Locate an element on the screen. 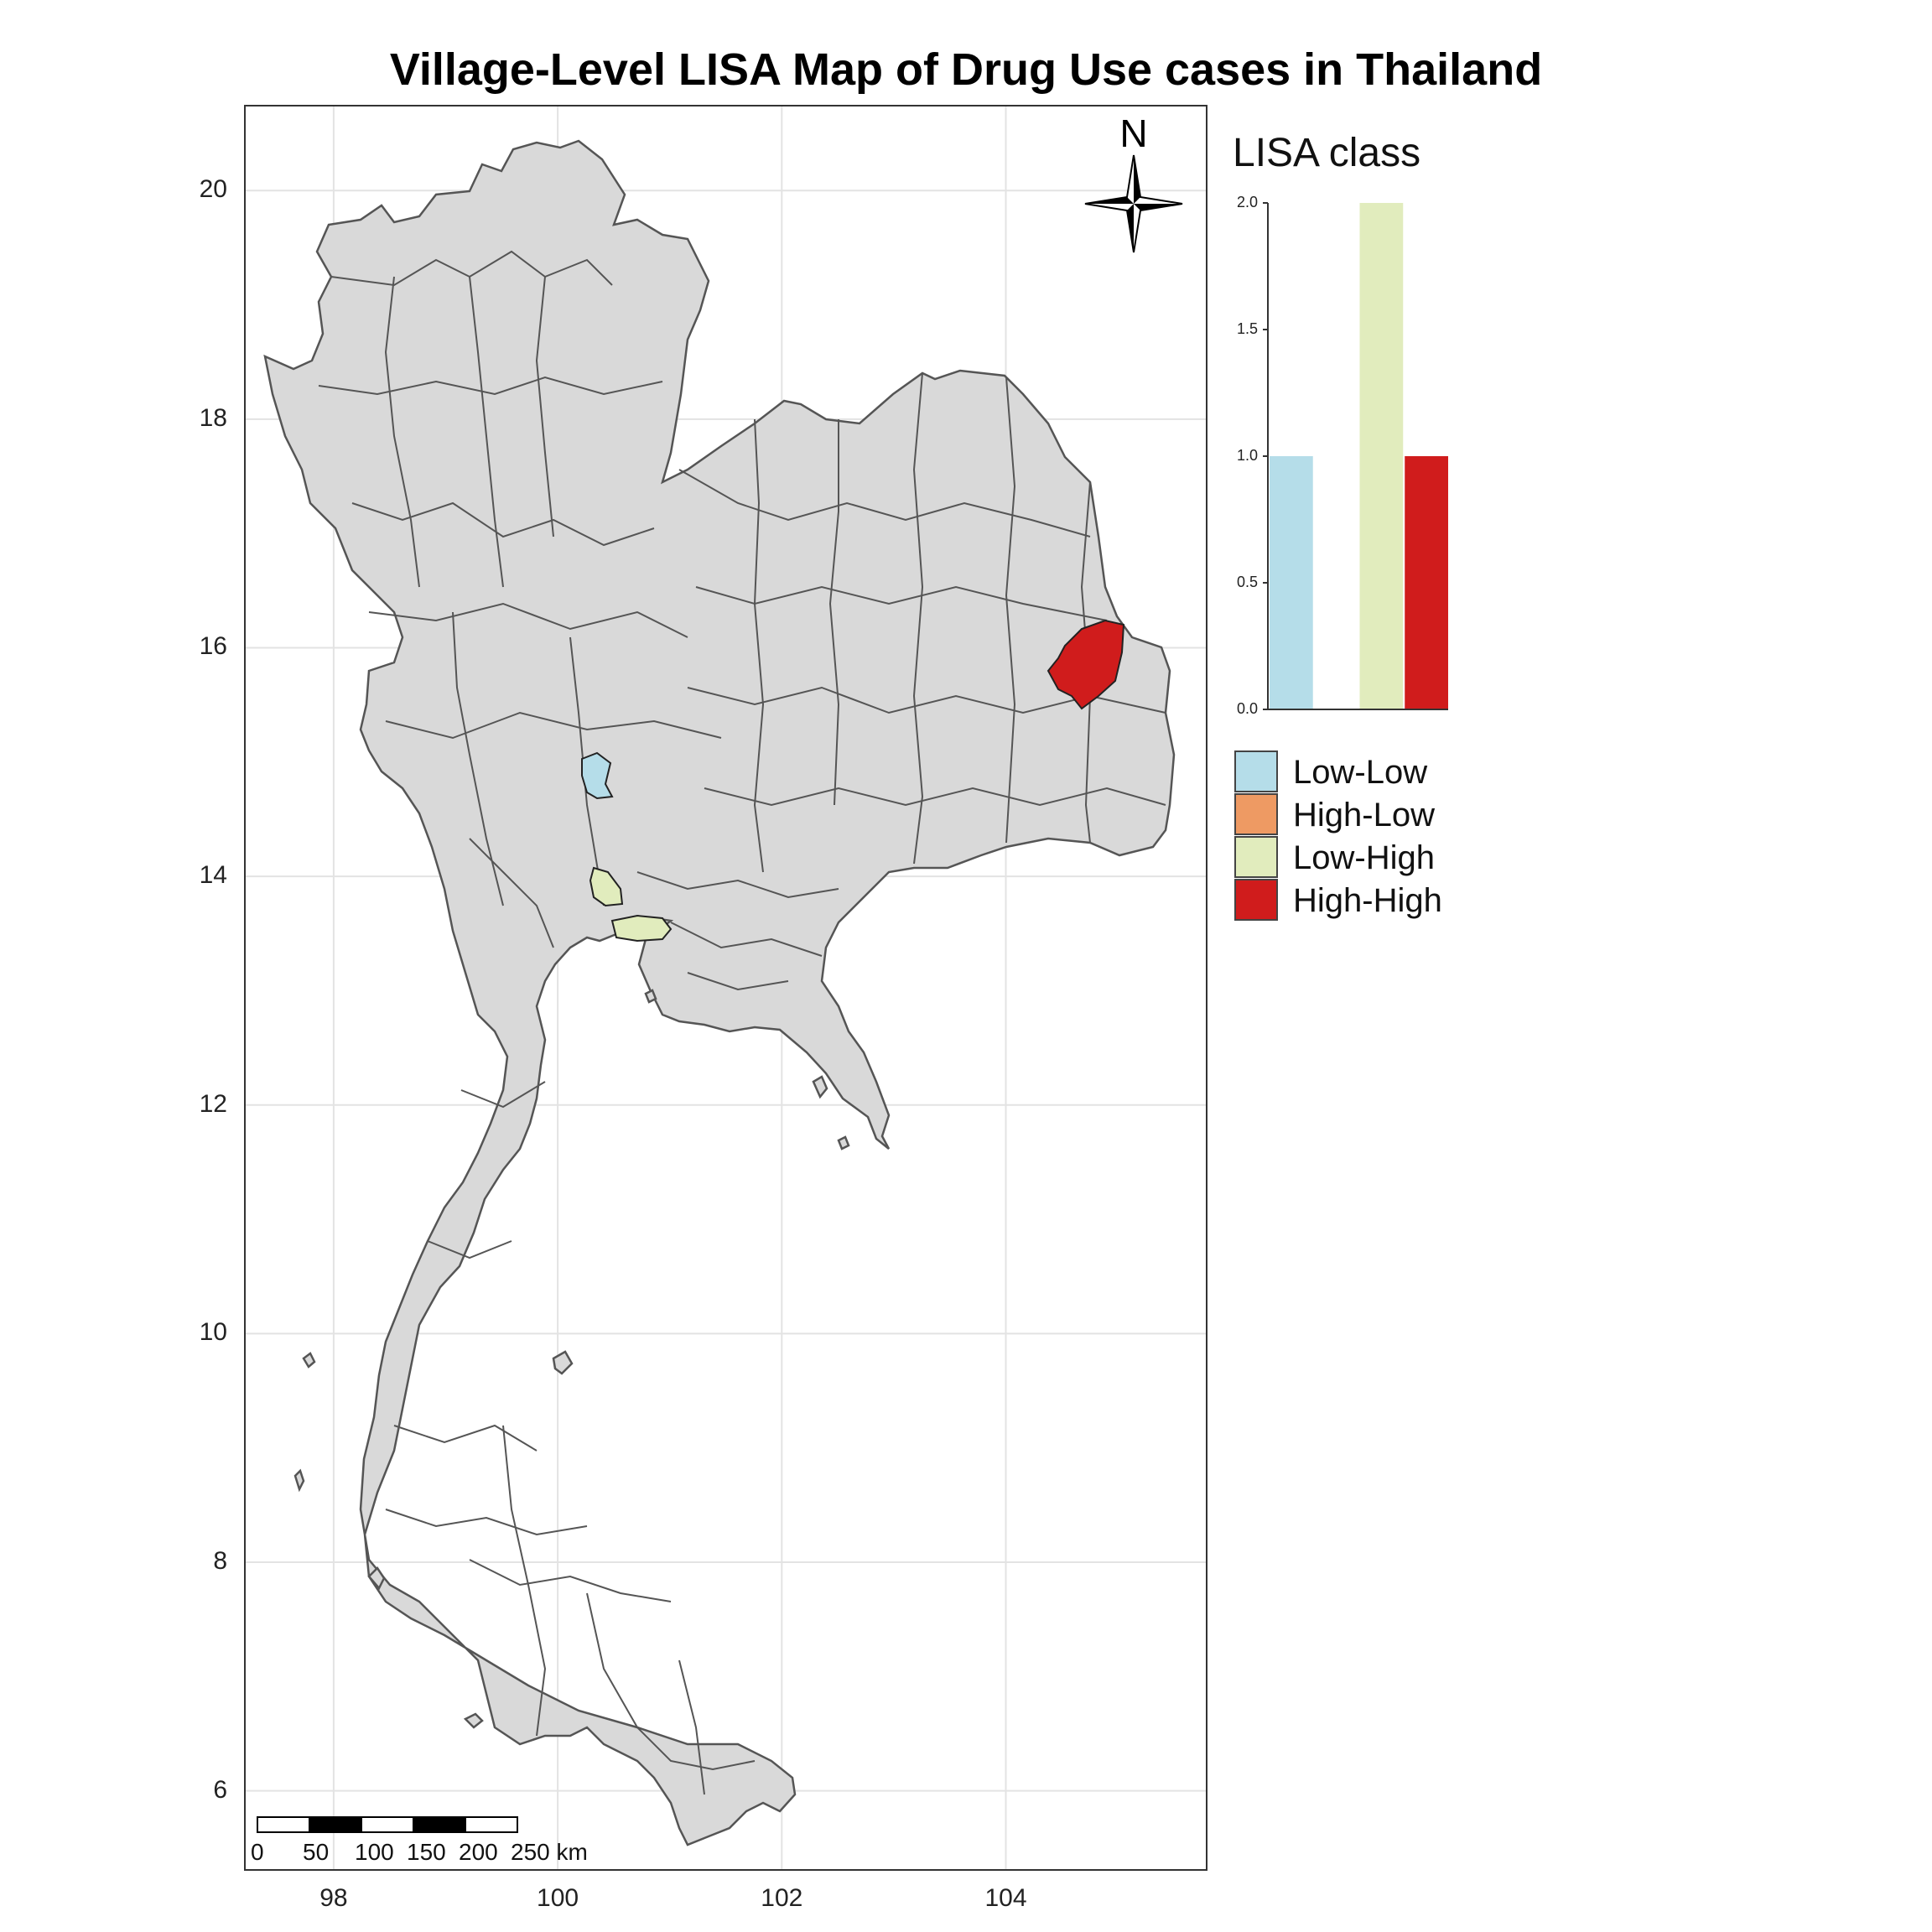 The width and height of the screenshot is (1932, 1932). lisa-highlight-regions is located at coordinates (853, 781).